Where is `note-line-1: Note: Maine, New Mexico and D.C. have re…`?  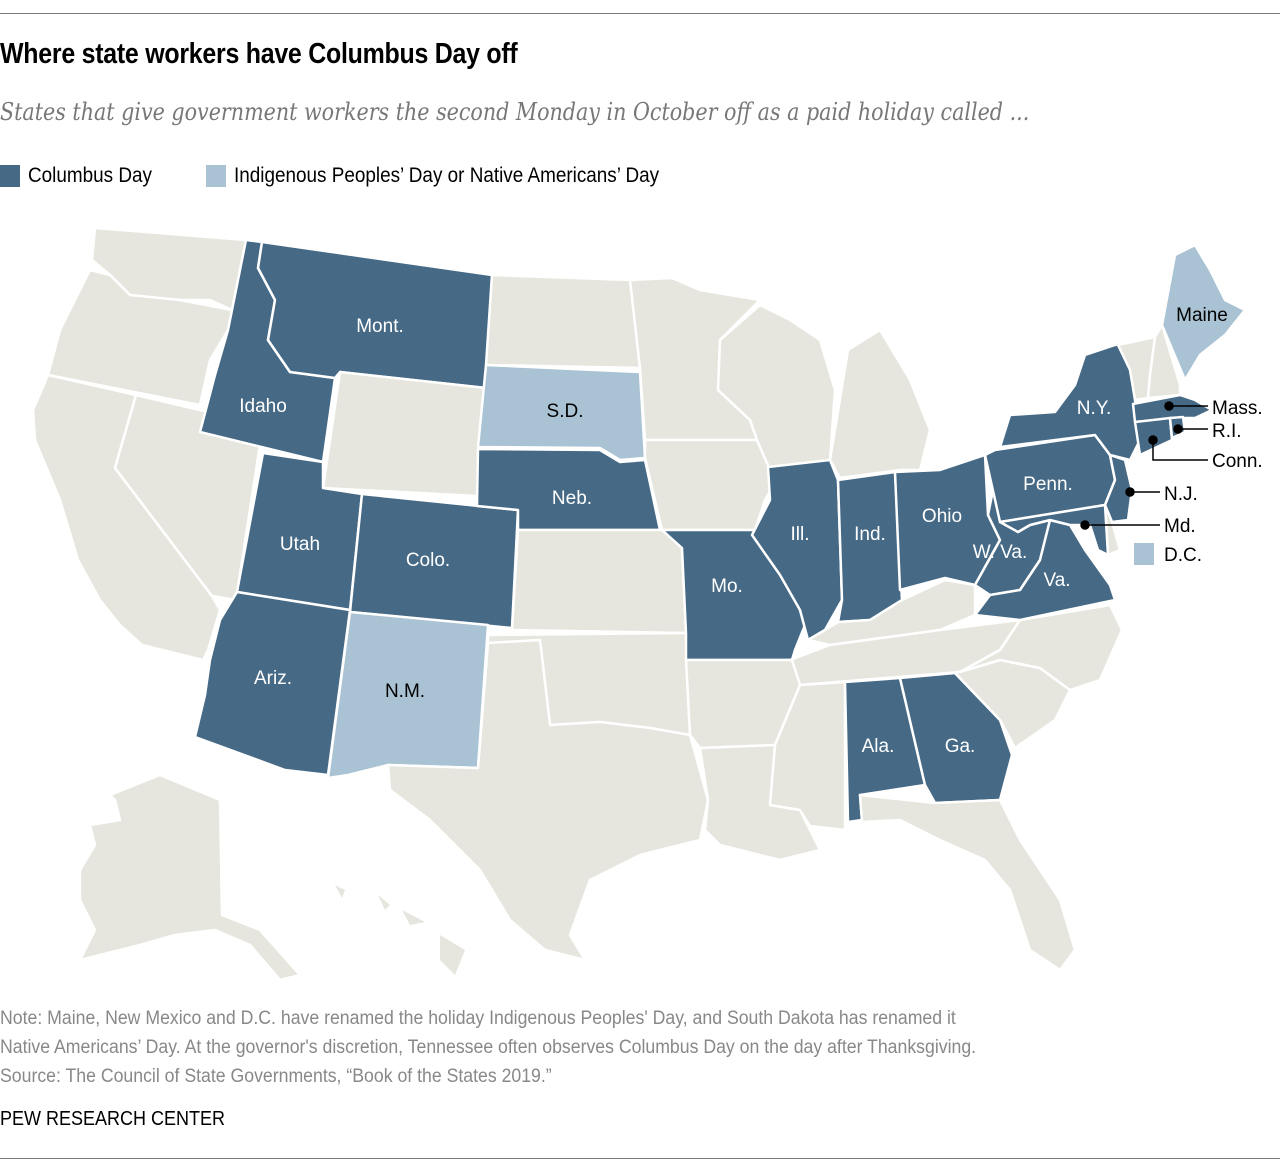 note-line-1: Note: Maine, New Mexico and D.C. have re… is located at coordinates (478, 1018).